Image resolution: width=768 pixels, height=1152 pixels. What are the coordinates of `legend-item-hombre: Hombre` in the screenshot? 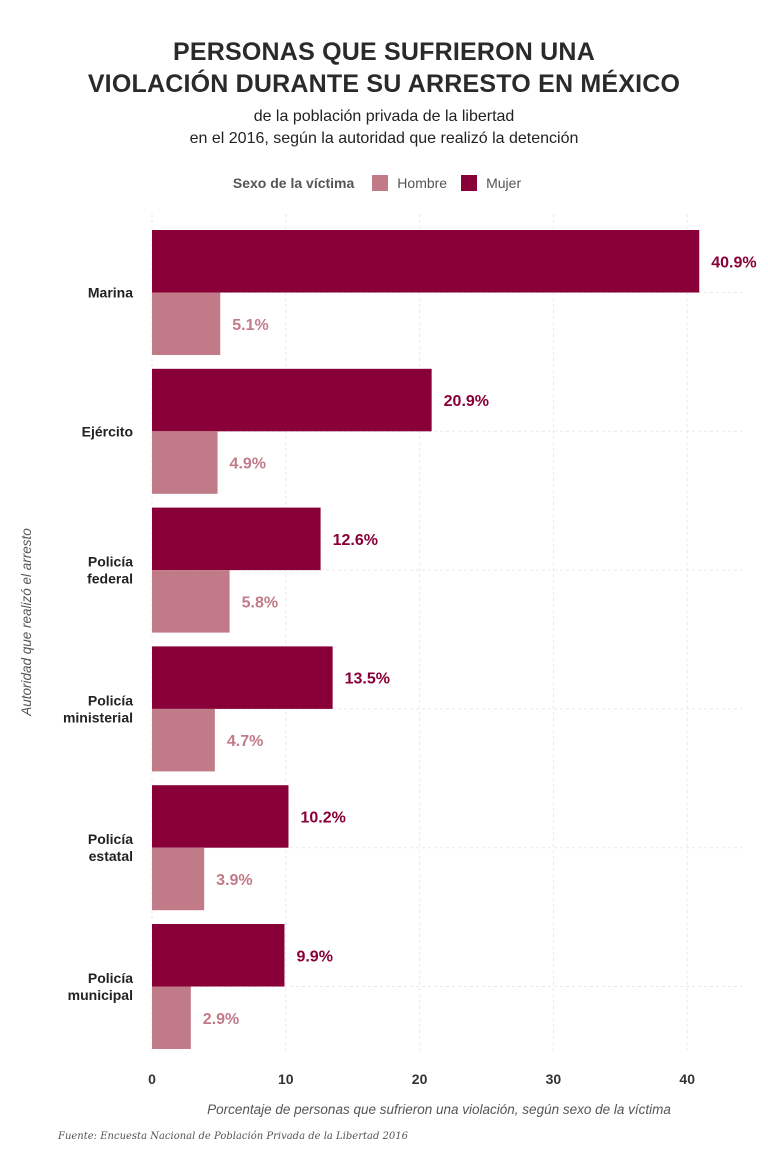 It's located at (409, 183).